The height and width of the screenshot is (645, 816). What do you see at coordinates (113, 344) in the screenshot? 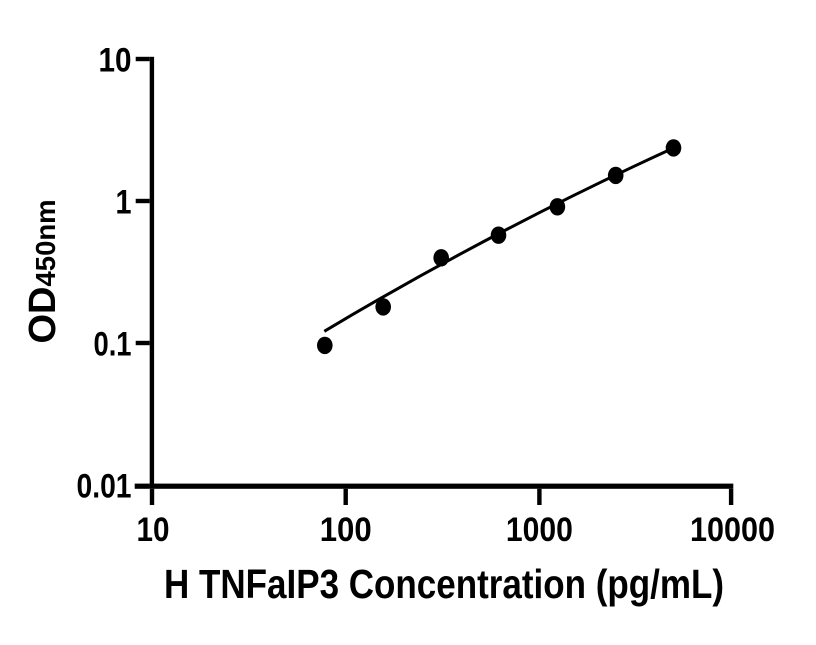
I see `svg-text: 0.1` at bounding box center [113, 344].